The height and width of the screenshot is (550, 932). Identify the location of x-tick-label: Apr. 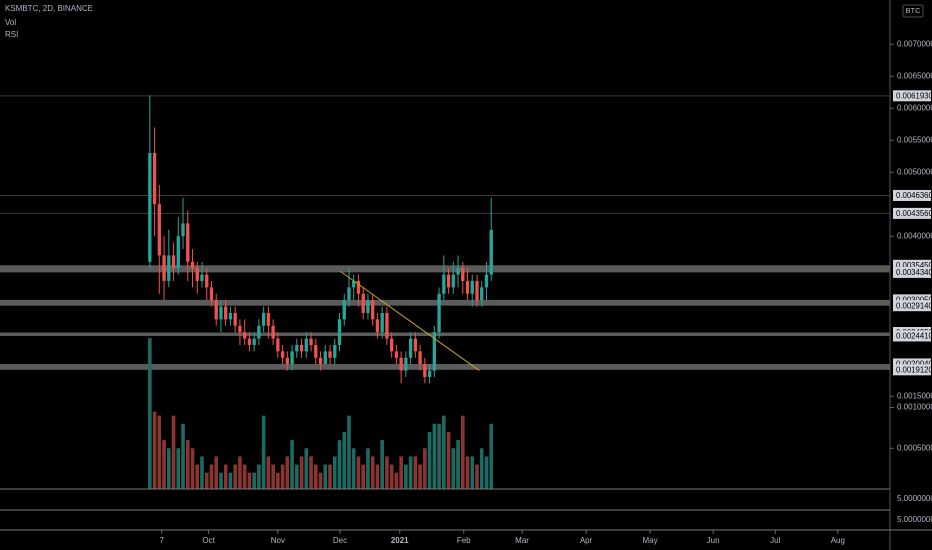
(586, 540).